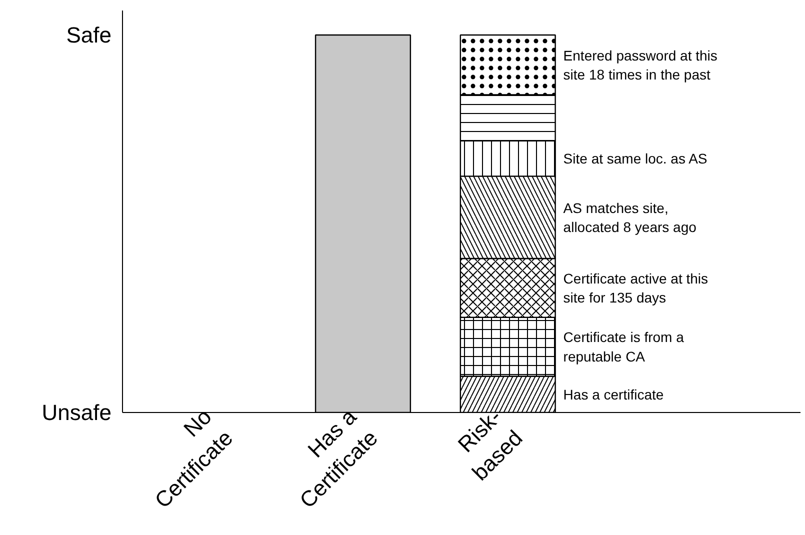 The height and width of the screenshot is (535, 805). I want to click on series-label: Site at same loc. as AS, so click(635, 158).